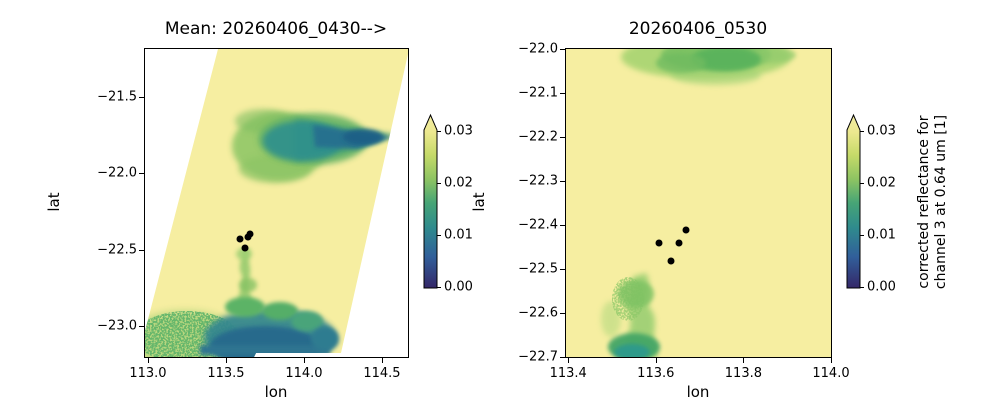  What do you see at coordinates (276, 29) in the screenshot?
I see `left-plot-title: Mean: 20260406_0430-->` at bounding box center [276, 29].